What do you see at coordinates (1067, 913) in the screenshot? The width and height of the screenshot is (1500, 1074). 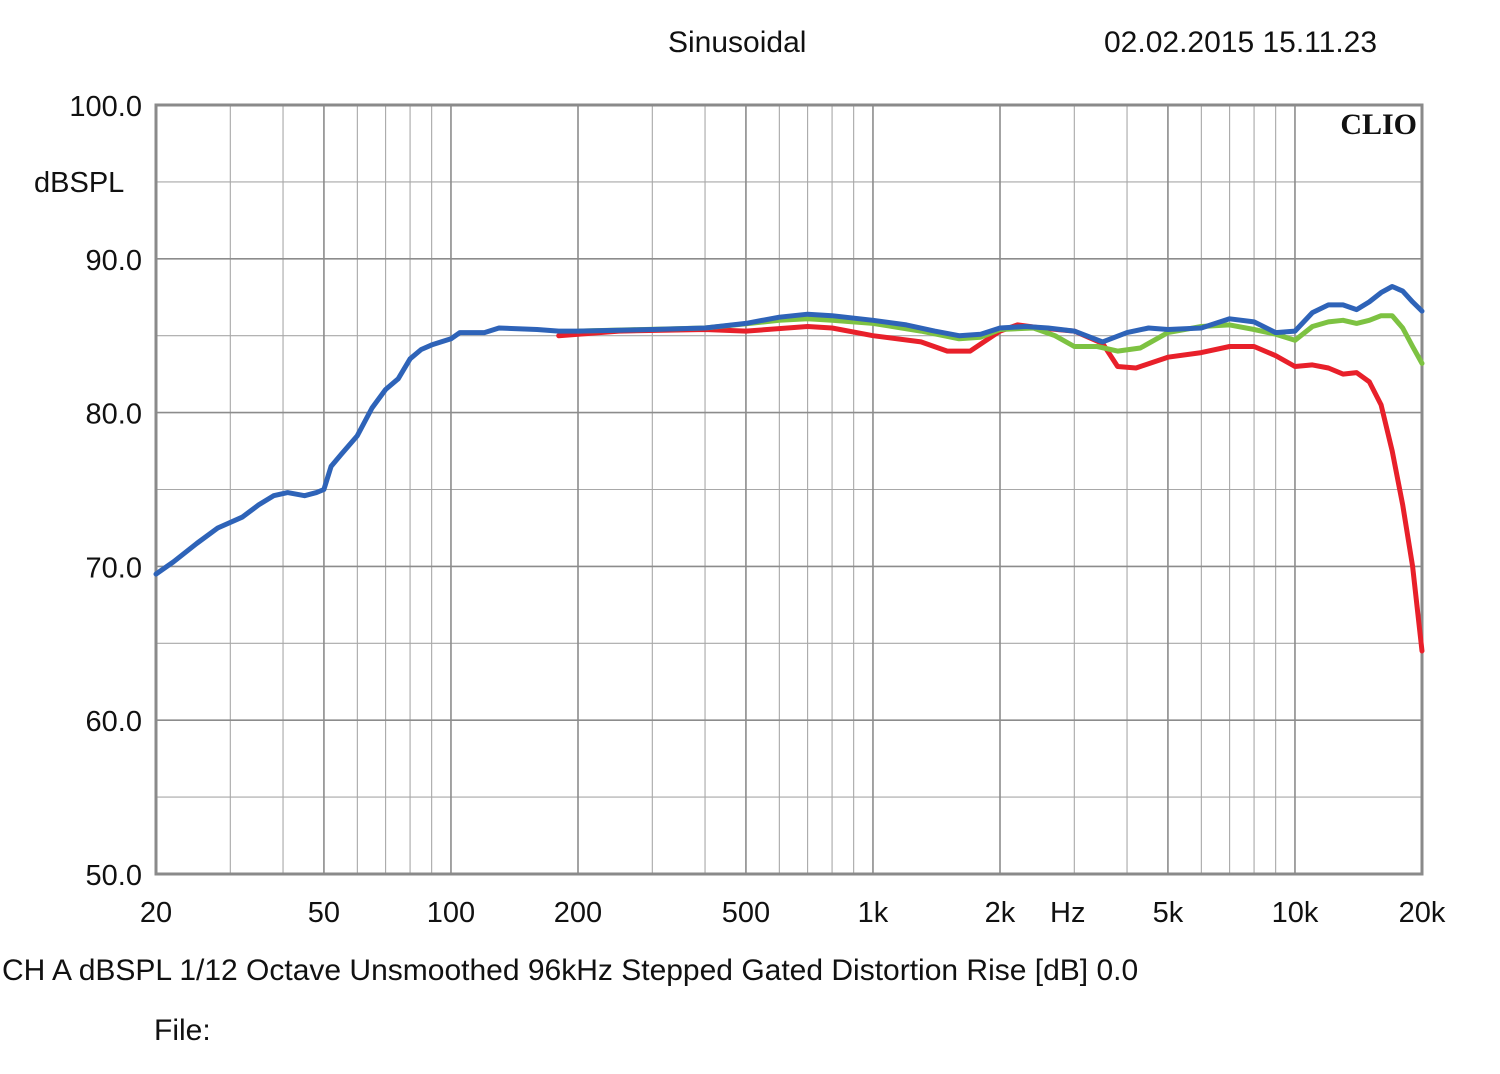 I see `x-axis-label: Hz` at bounding box center [1067, 913].